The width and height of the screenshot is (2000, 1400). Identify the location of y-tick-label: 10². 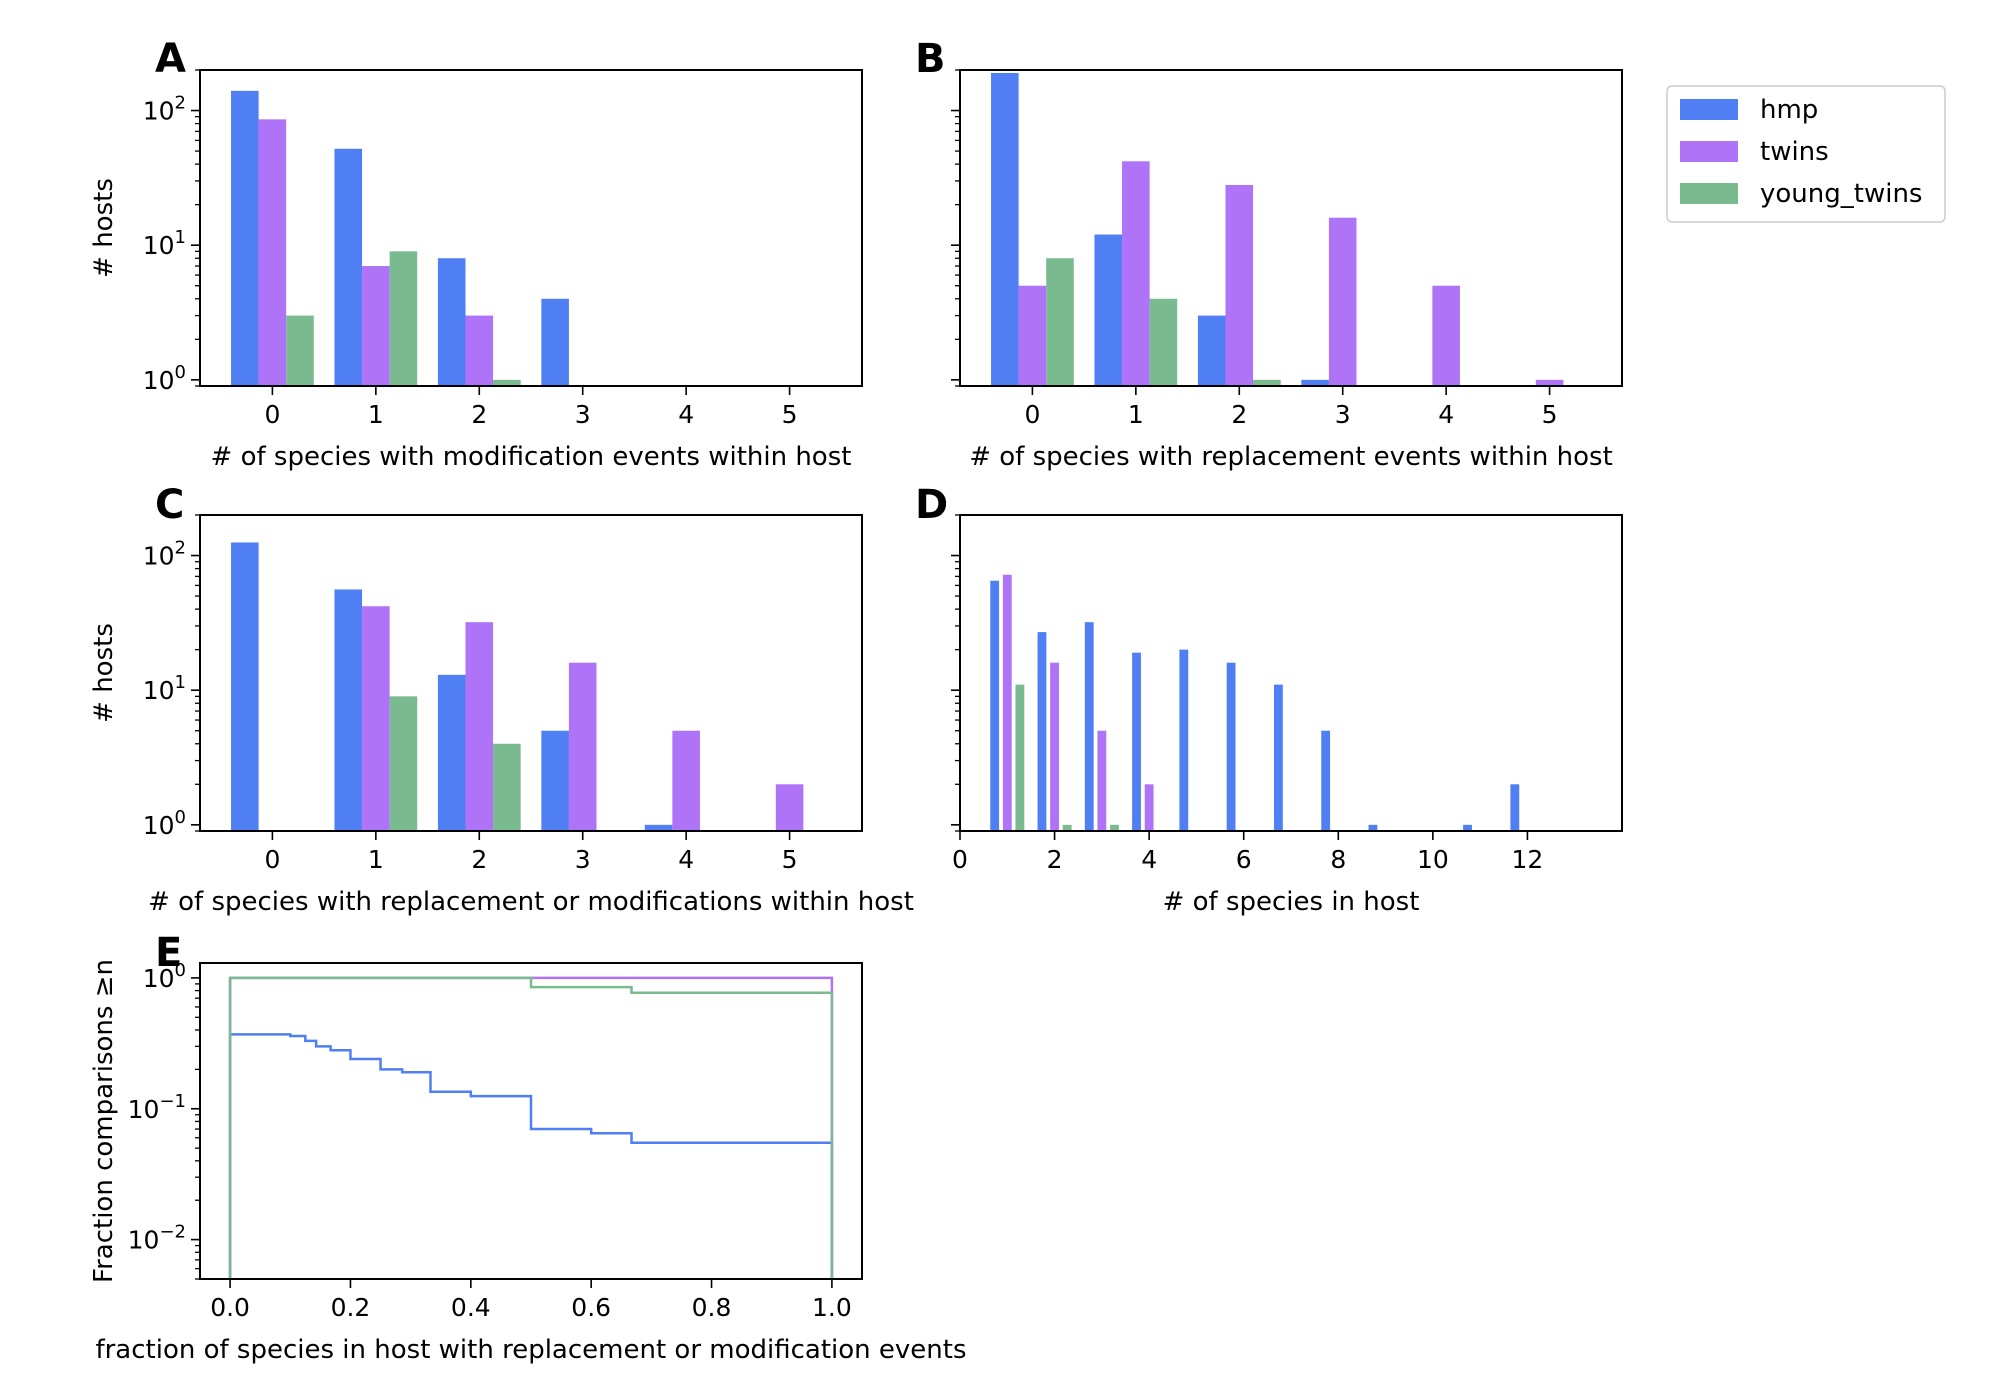
(164, 554).